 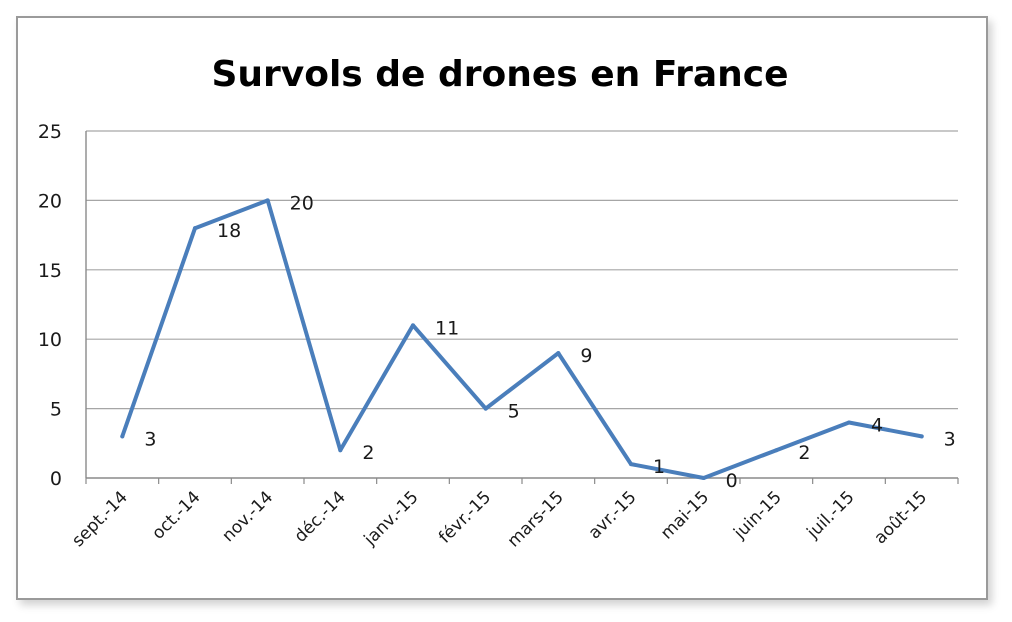 What do you see at coordinates (320, 516) in the screenshot?
I see `x-tick-label: déc.-14` at bounding box center [320, 516].